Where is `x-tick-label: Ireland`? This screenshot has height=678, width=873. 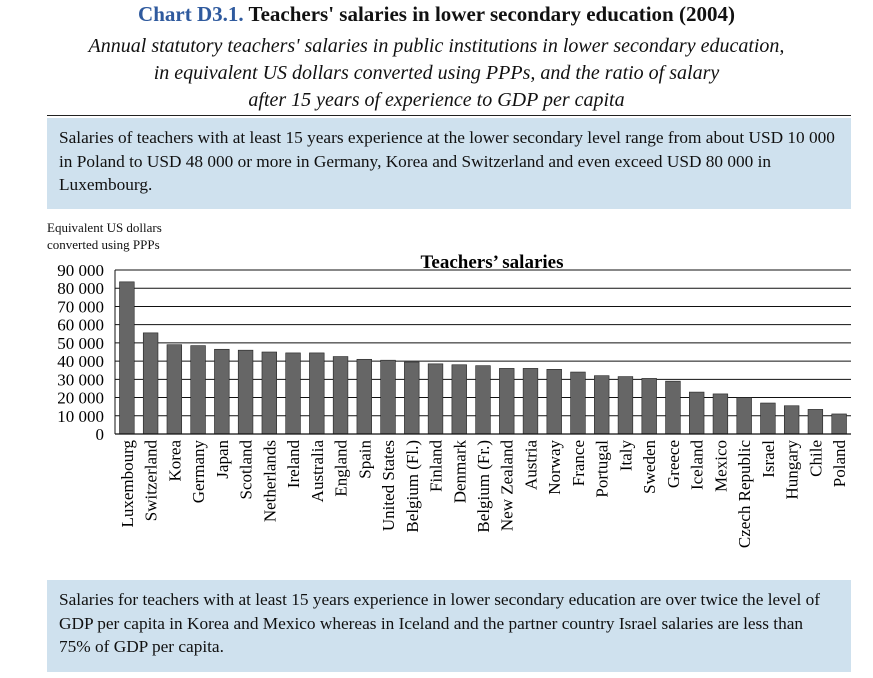
x-tick-label: Ireland is located at coordinates (293, 464).